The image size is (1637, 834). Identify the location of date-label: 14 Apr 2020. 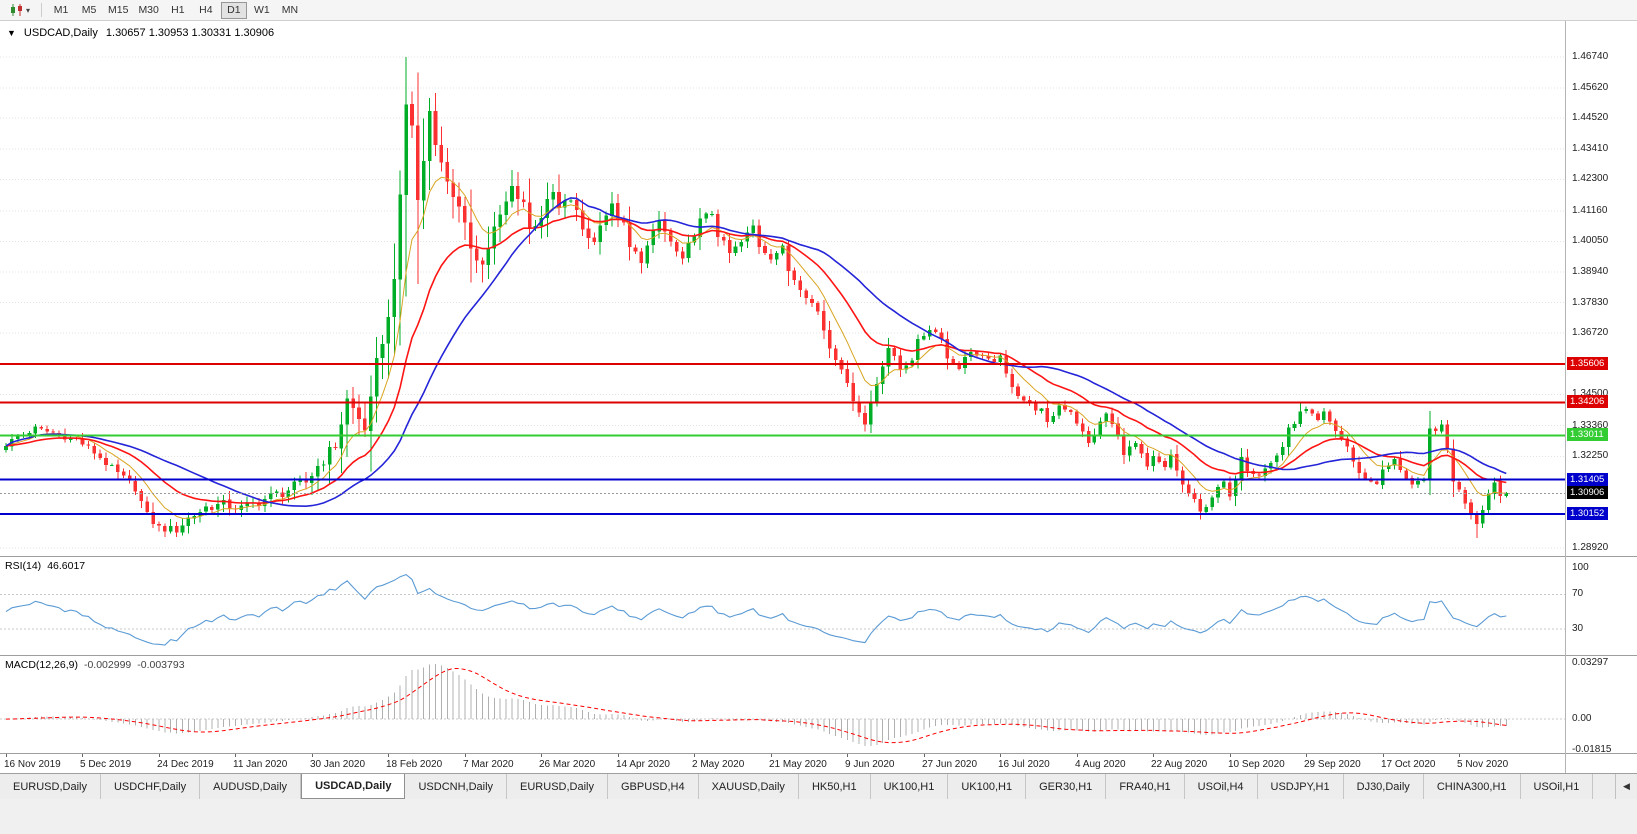
(643, 764).